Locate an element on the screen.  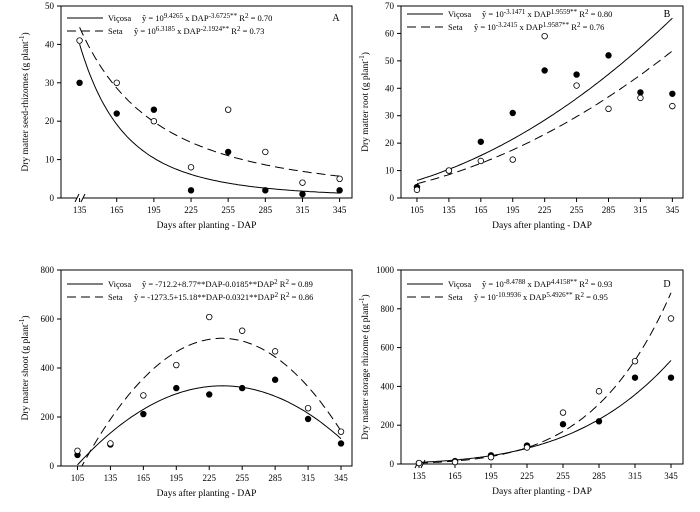
panel-letter: A is located at coordinates (336, 18).